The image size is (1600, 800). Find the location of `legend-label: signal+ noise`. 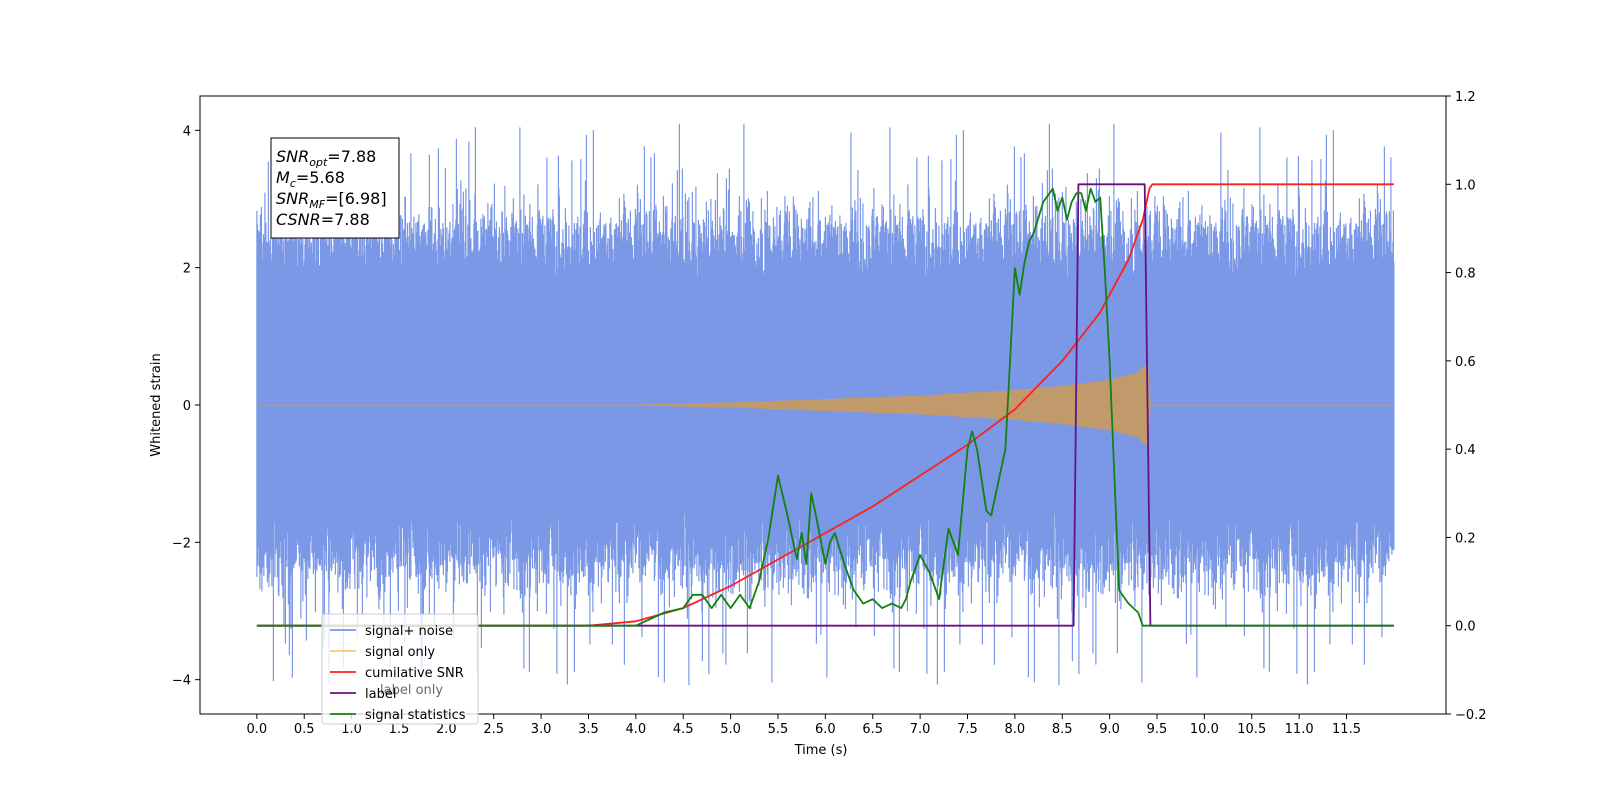

legend-label: signal+ noise is located at coordinates (409, 631).